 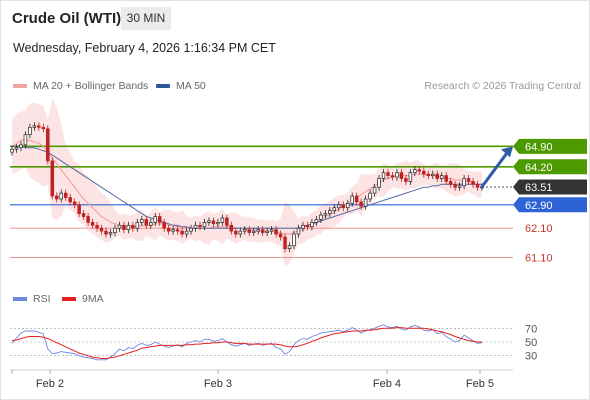 I want to click on price-label-61-10: 61.10, so click(x=539, y=258).